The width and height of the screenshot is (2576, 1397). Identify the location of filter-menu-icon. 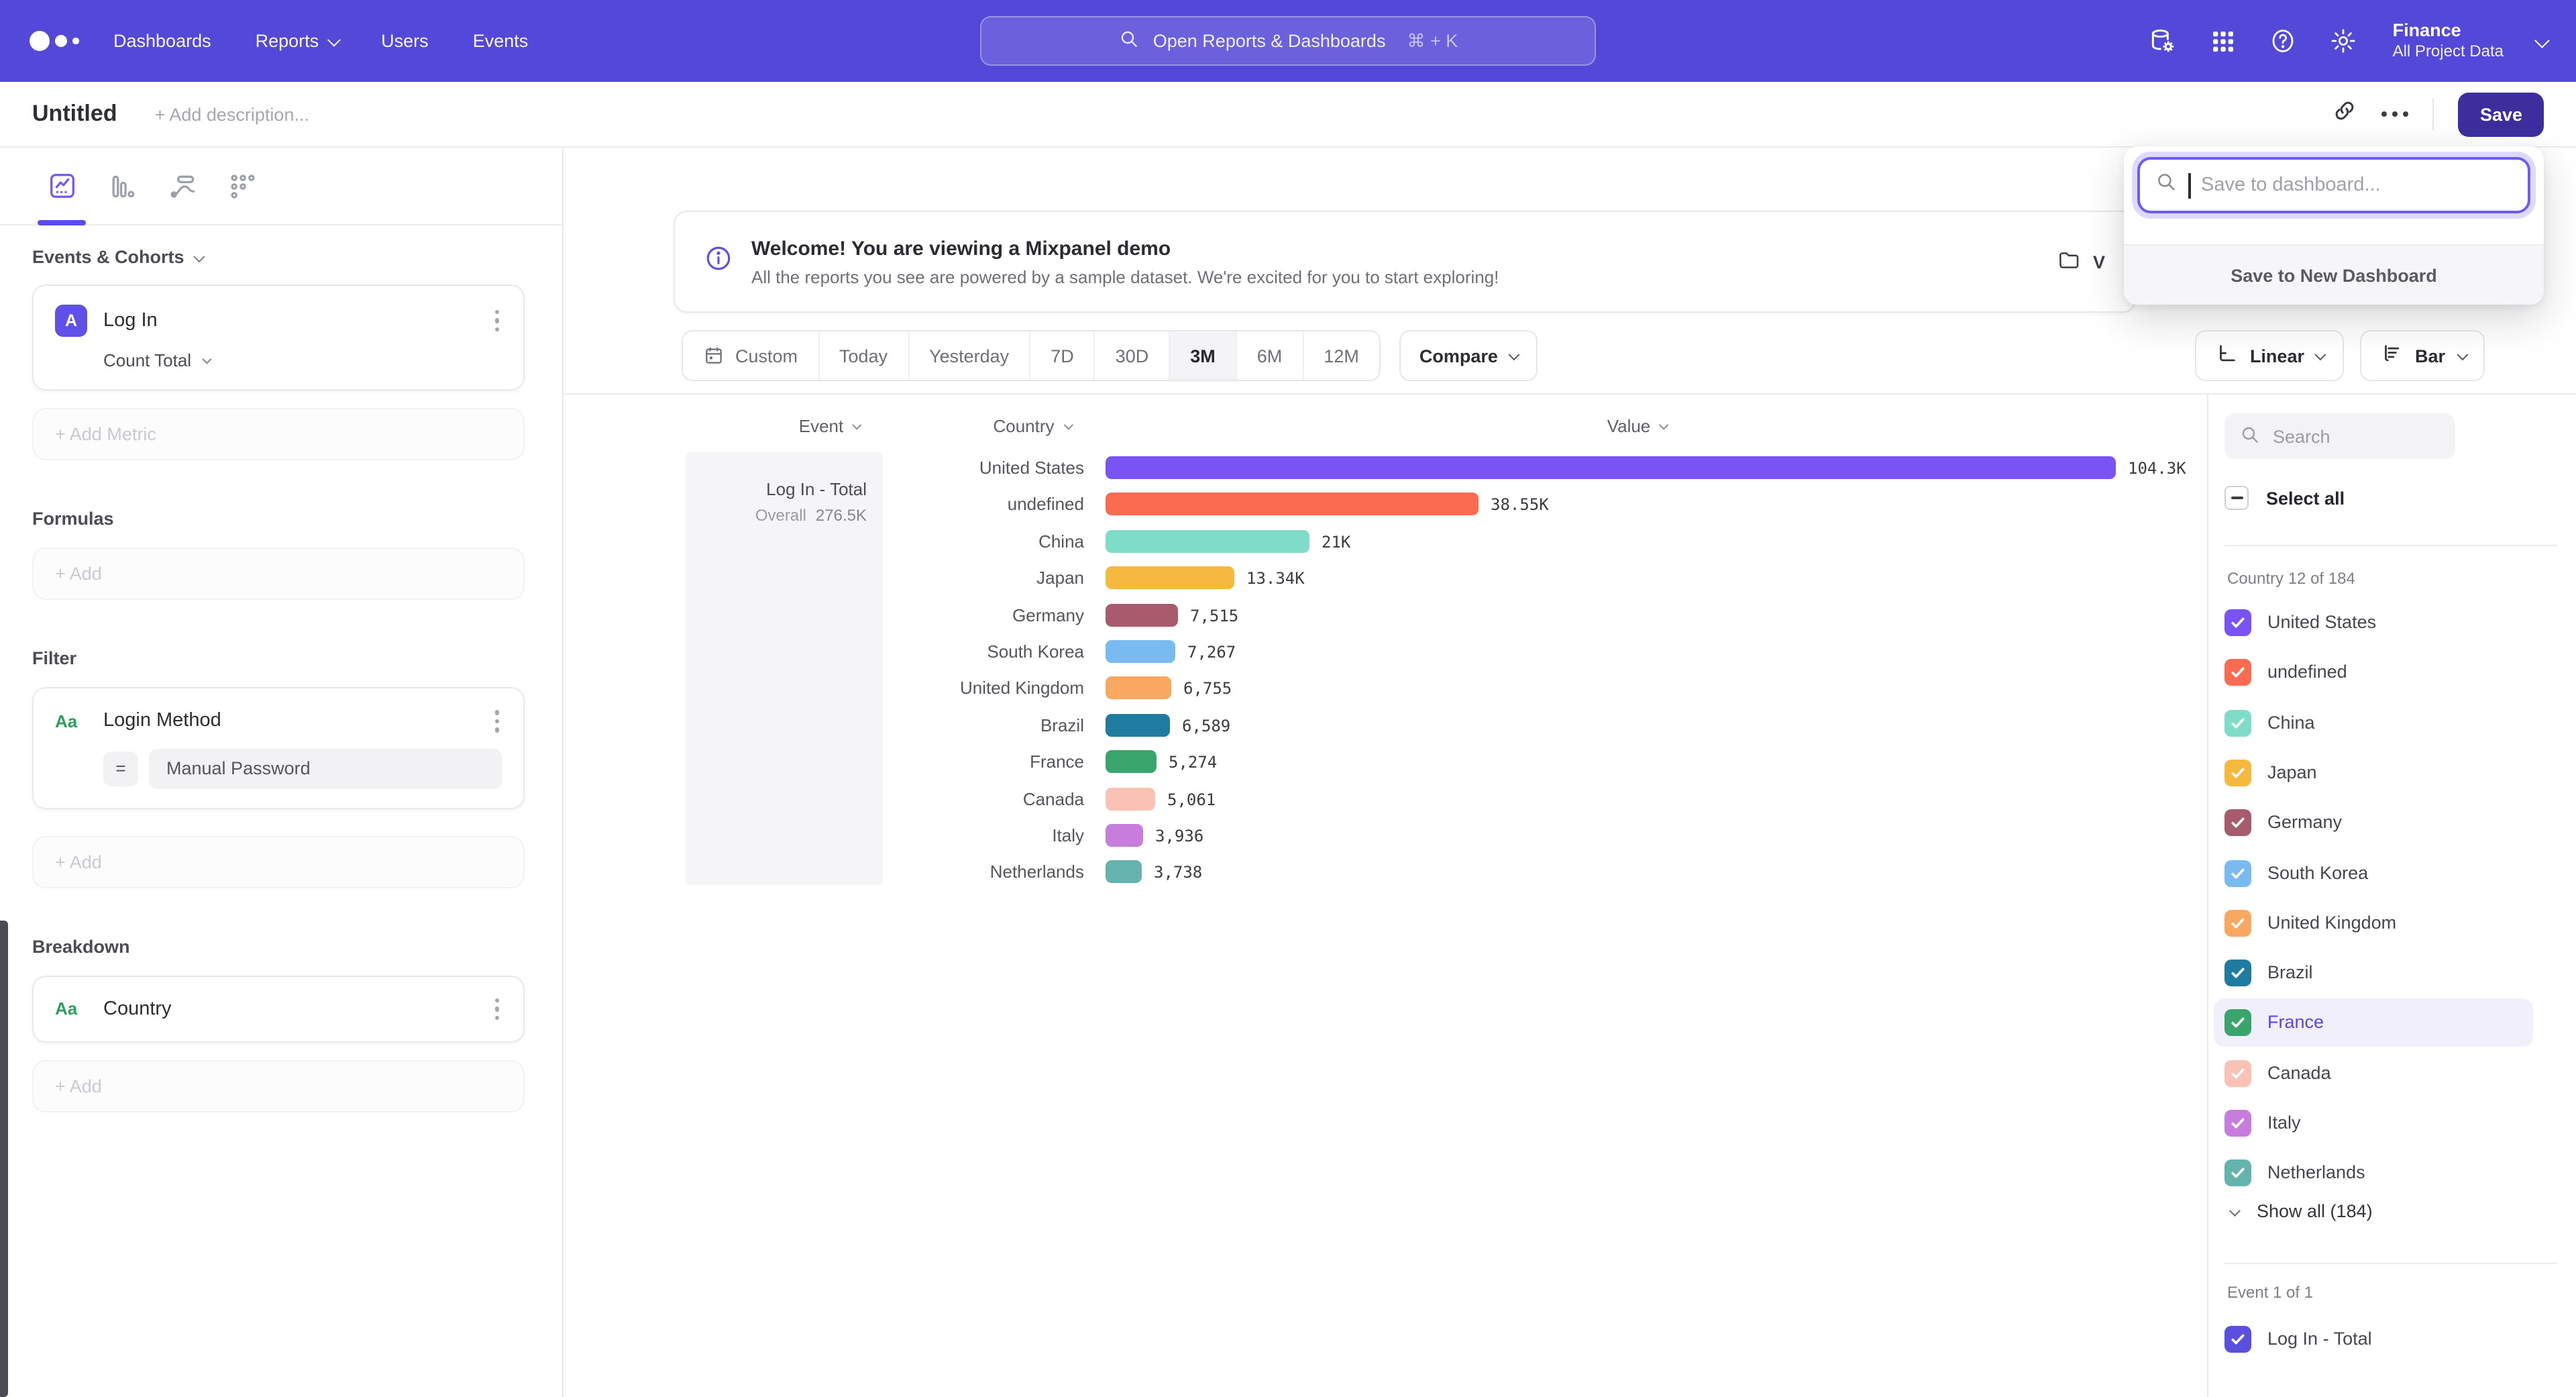
(497, 721).